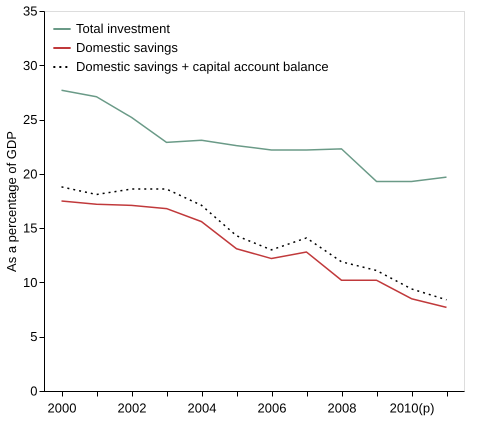 The image size is (501, 435). What do you see at coordinates (30, 120) in the screenshot?
I see `y-tick-label: 25` at bounding box center [30, 120].